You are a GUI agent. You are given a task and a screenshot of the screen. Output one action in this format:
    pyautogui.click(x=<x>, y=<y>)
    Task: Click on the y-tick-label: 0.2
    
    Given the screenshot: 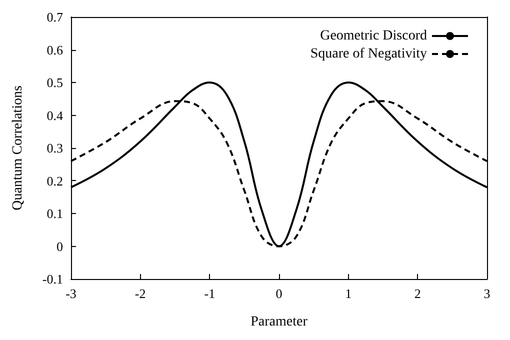 What is the action you would take?
    pyautogui.click(x=54, y=180)
    